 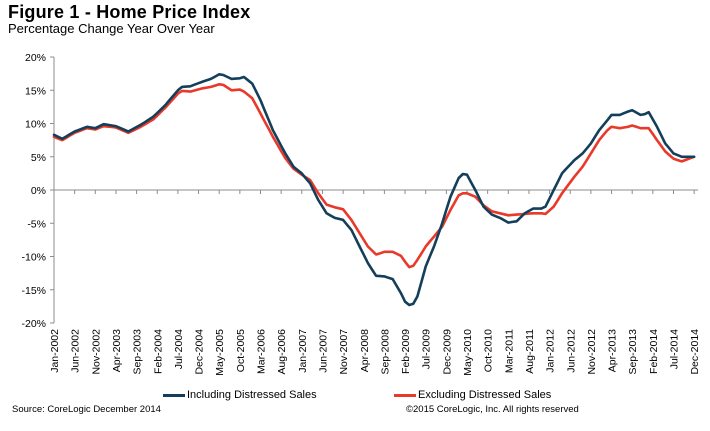 I want to click on chart-subtitle: Percentage Change Year Over Year, so click(x=111, y=28).